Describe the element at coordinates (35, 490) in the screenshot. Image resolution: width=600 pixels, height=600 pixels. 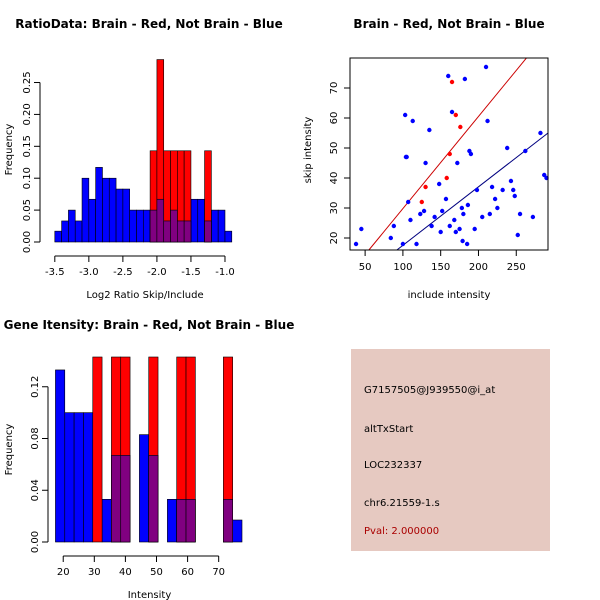
I see `y-tick-label: 0.04` at that location.